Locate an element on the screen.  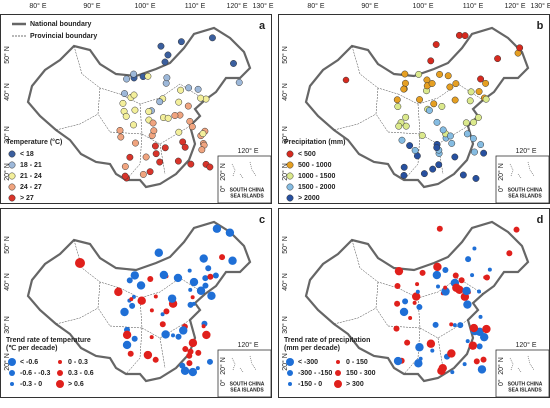
legend-label: -0.3 - 0 is located at coordinates (31, 384).